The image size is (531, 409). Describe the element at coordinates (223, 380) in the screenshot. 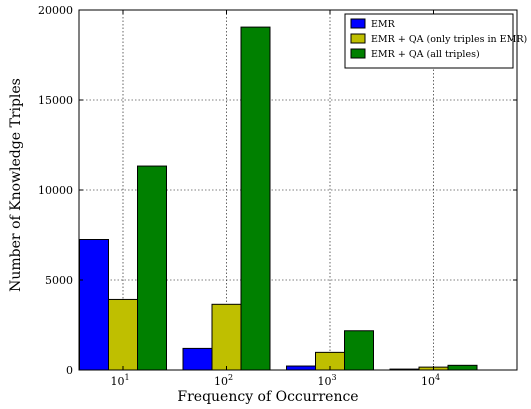

I see `x-tick-label: 10²` at that location.